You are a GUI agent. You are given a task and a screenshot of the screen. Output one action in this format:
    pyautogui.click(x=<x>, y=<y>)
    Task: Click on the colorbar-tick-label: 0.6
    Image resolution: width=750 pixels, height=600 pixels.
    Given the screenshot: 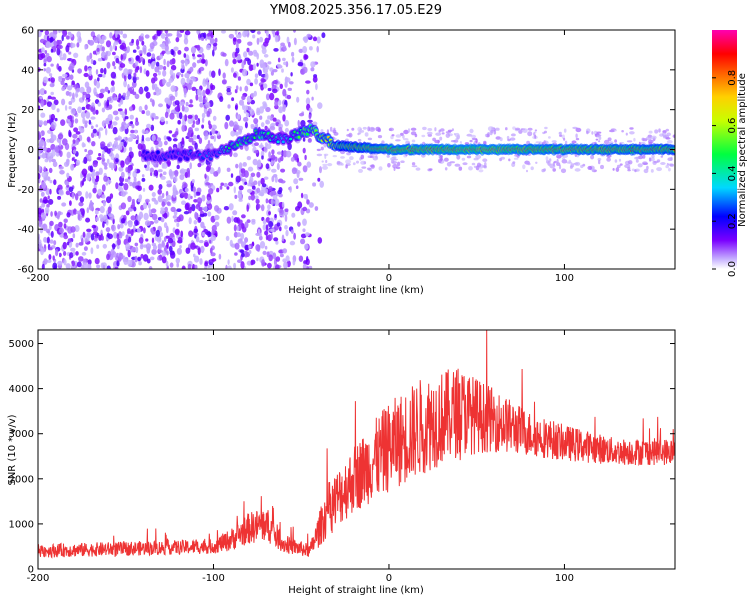 What is the action you would take?
    pyautogui.click(x=732, y=126)
    